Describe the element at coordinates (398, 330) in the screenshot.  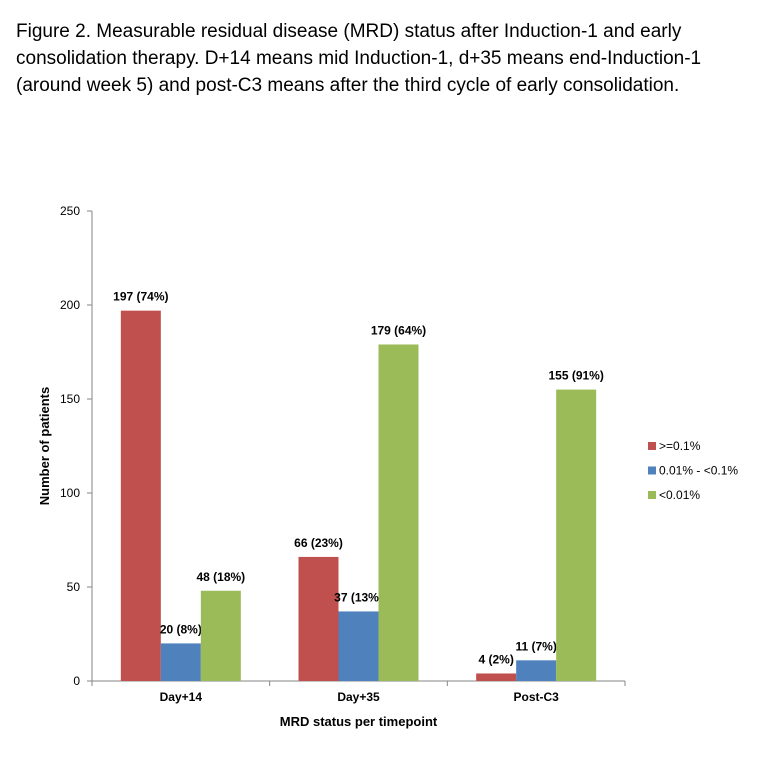
I see `data-label: 179 (64%)` at that location.